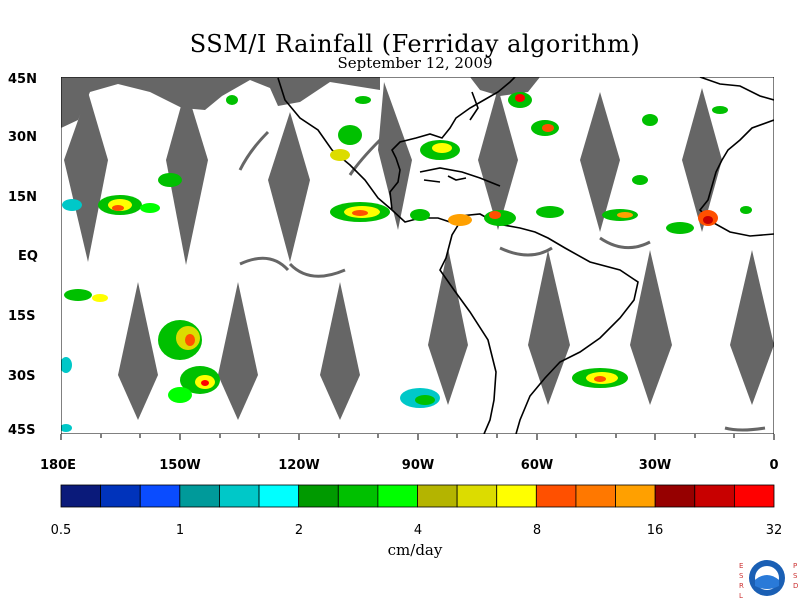 The height and width of the screenshot is (600, 800). Describe the element at coordinates (61, 530) in the screenshot. I see `colorbar-tick-05: 0.5` at that location.